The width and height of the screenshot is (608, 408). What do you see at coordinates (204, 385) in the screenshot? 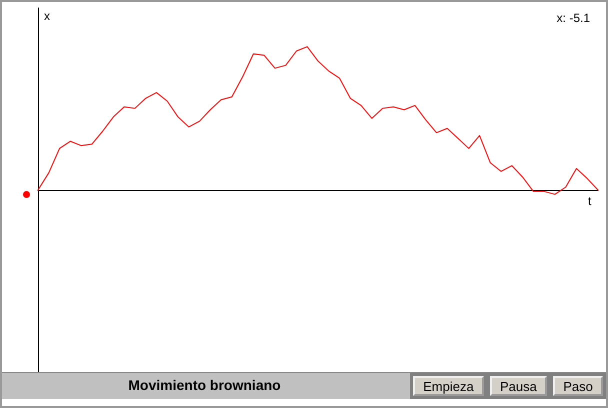
I see `text: Movimiento browniano` at bounding box center [204, 385].